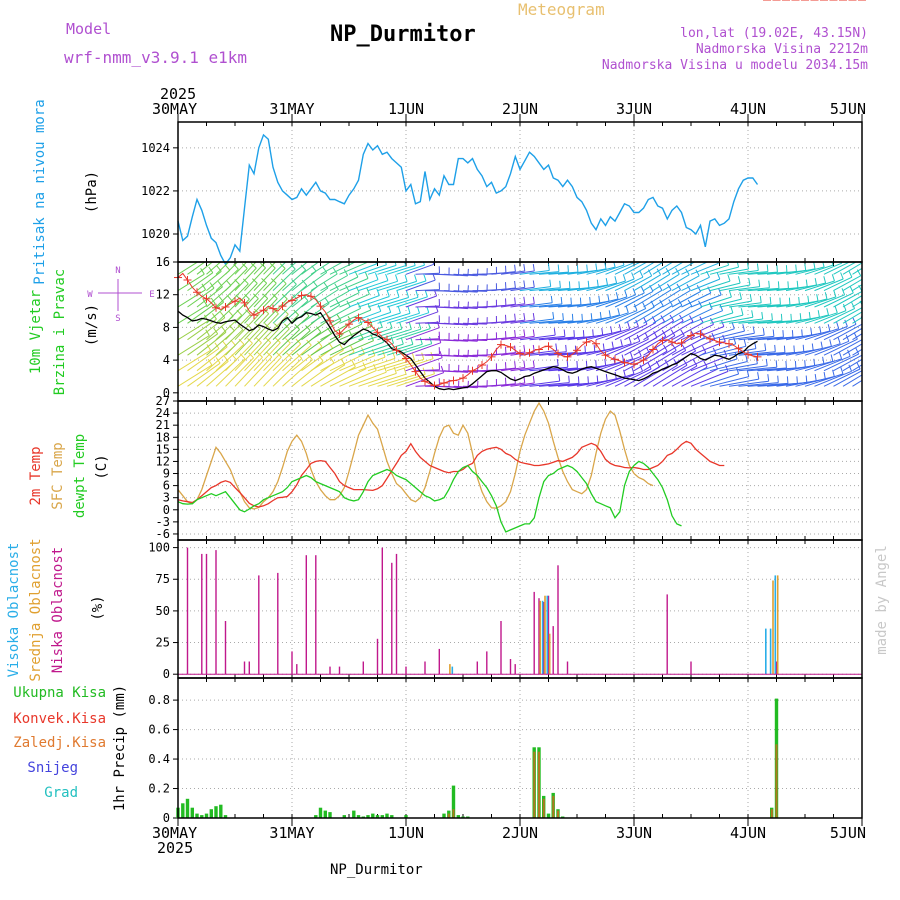  I want to click on x-tick-label-bottom: 3JUN, so click(634, 833).